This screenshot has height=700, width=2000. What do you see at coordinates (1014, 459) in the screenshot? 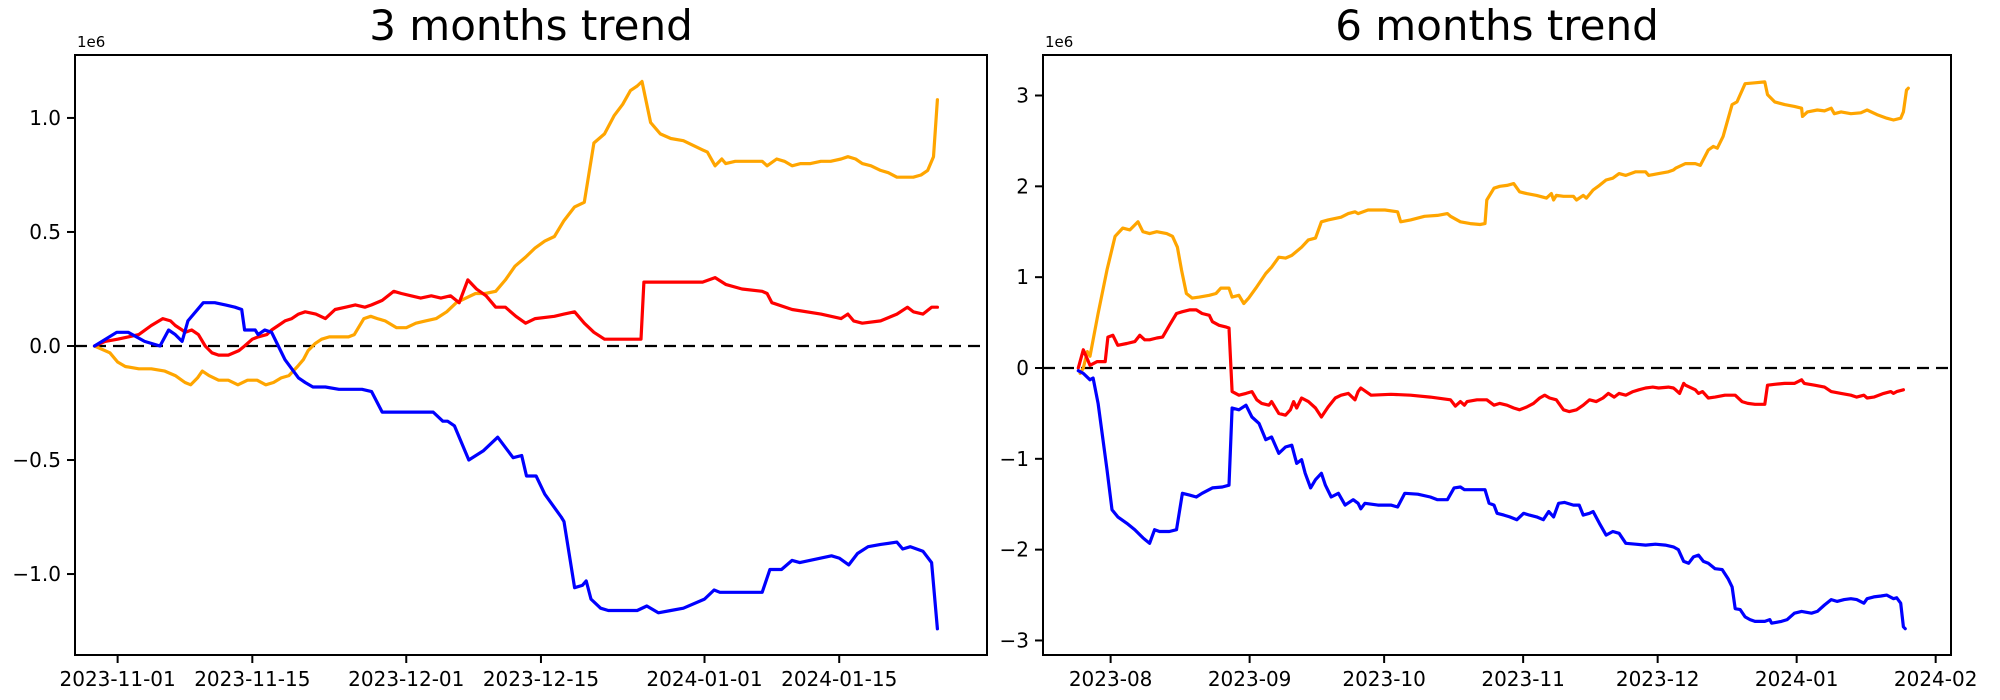
I see `y-axis-tick-label: −1` at bounding box center [1014, 459].